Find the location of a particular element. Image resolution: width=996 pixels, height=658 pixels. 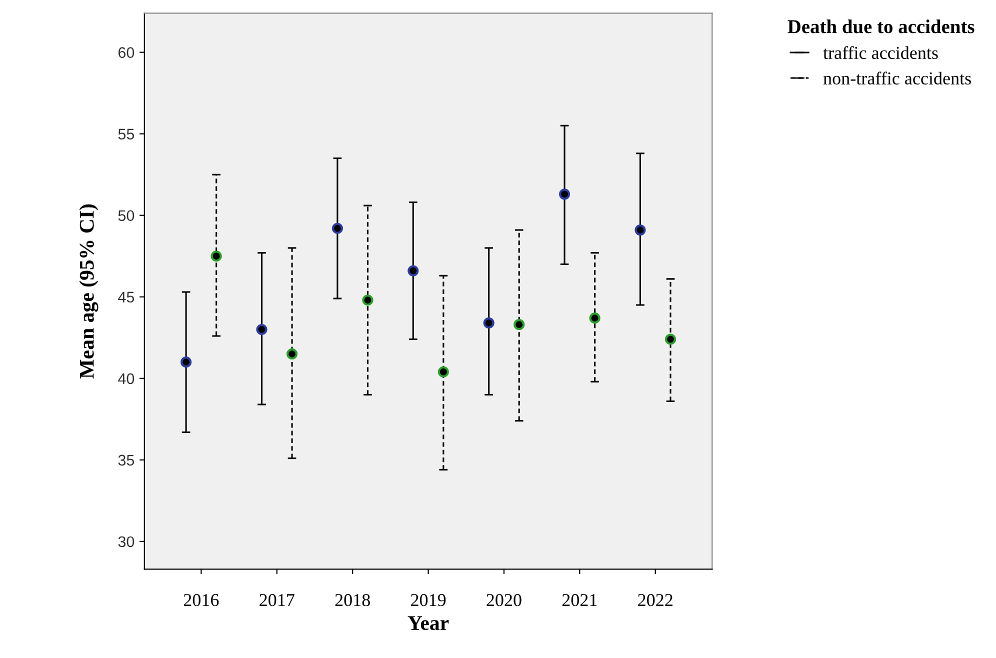

y-tick-label: 35 is located at coordinates (126, 460).